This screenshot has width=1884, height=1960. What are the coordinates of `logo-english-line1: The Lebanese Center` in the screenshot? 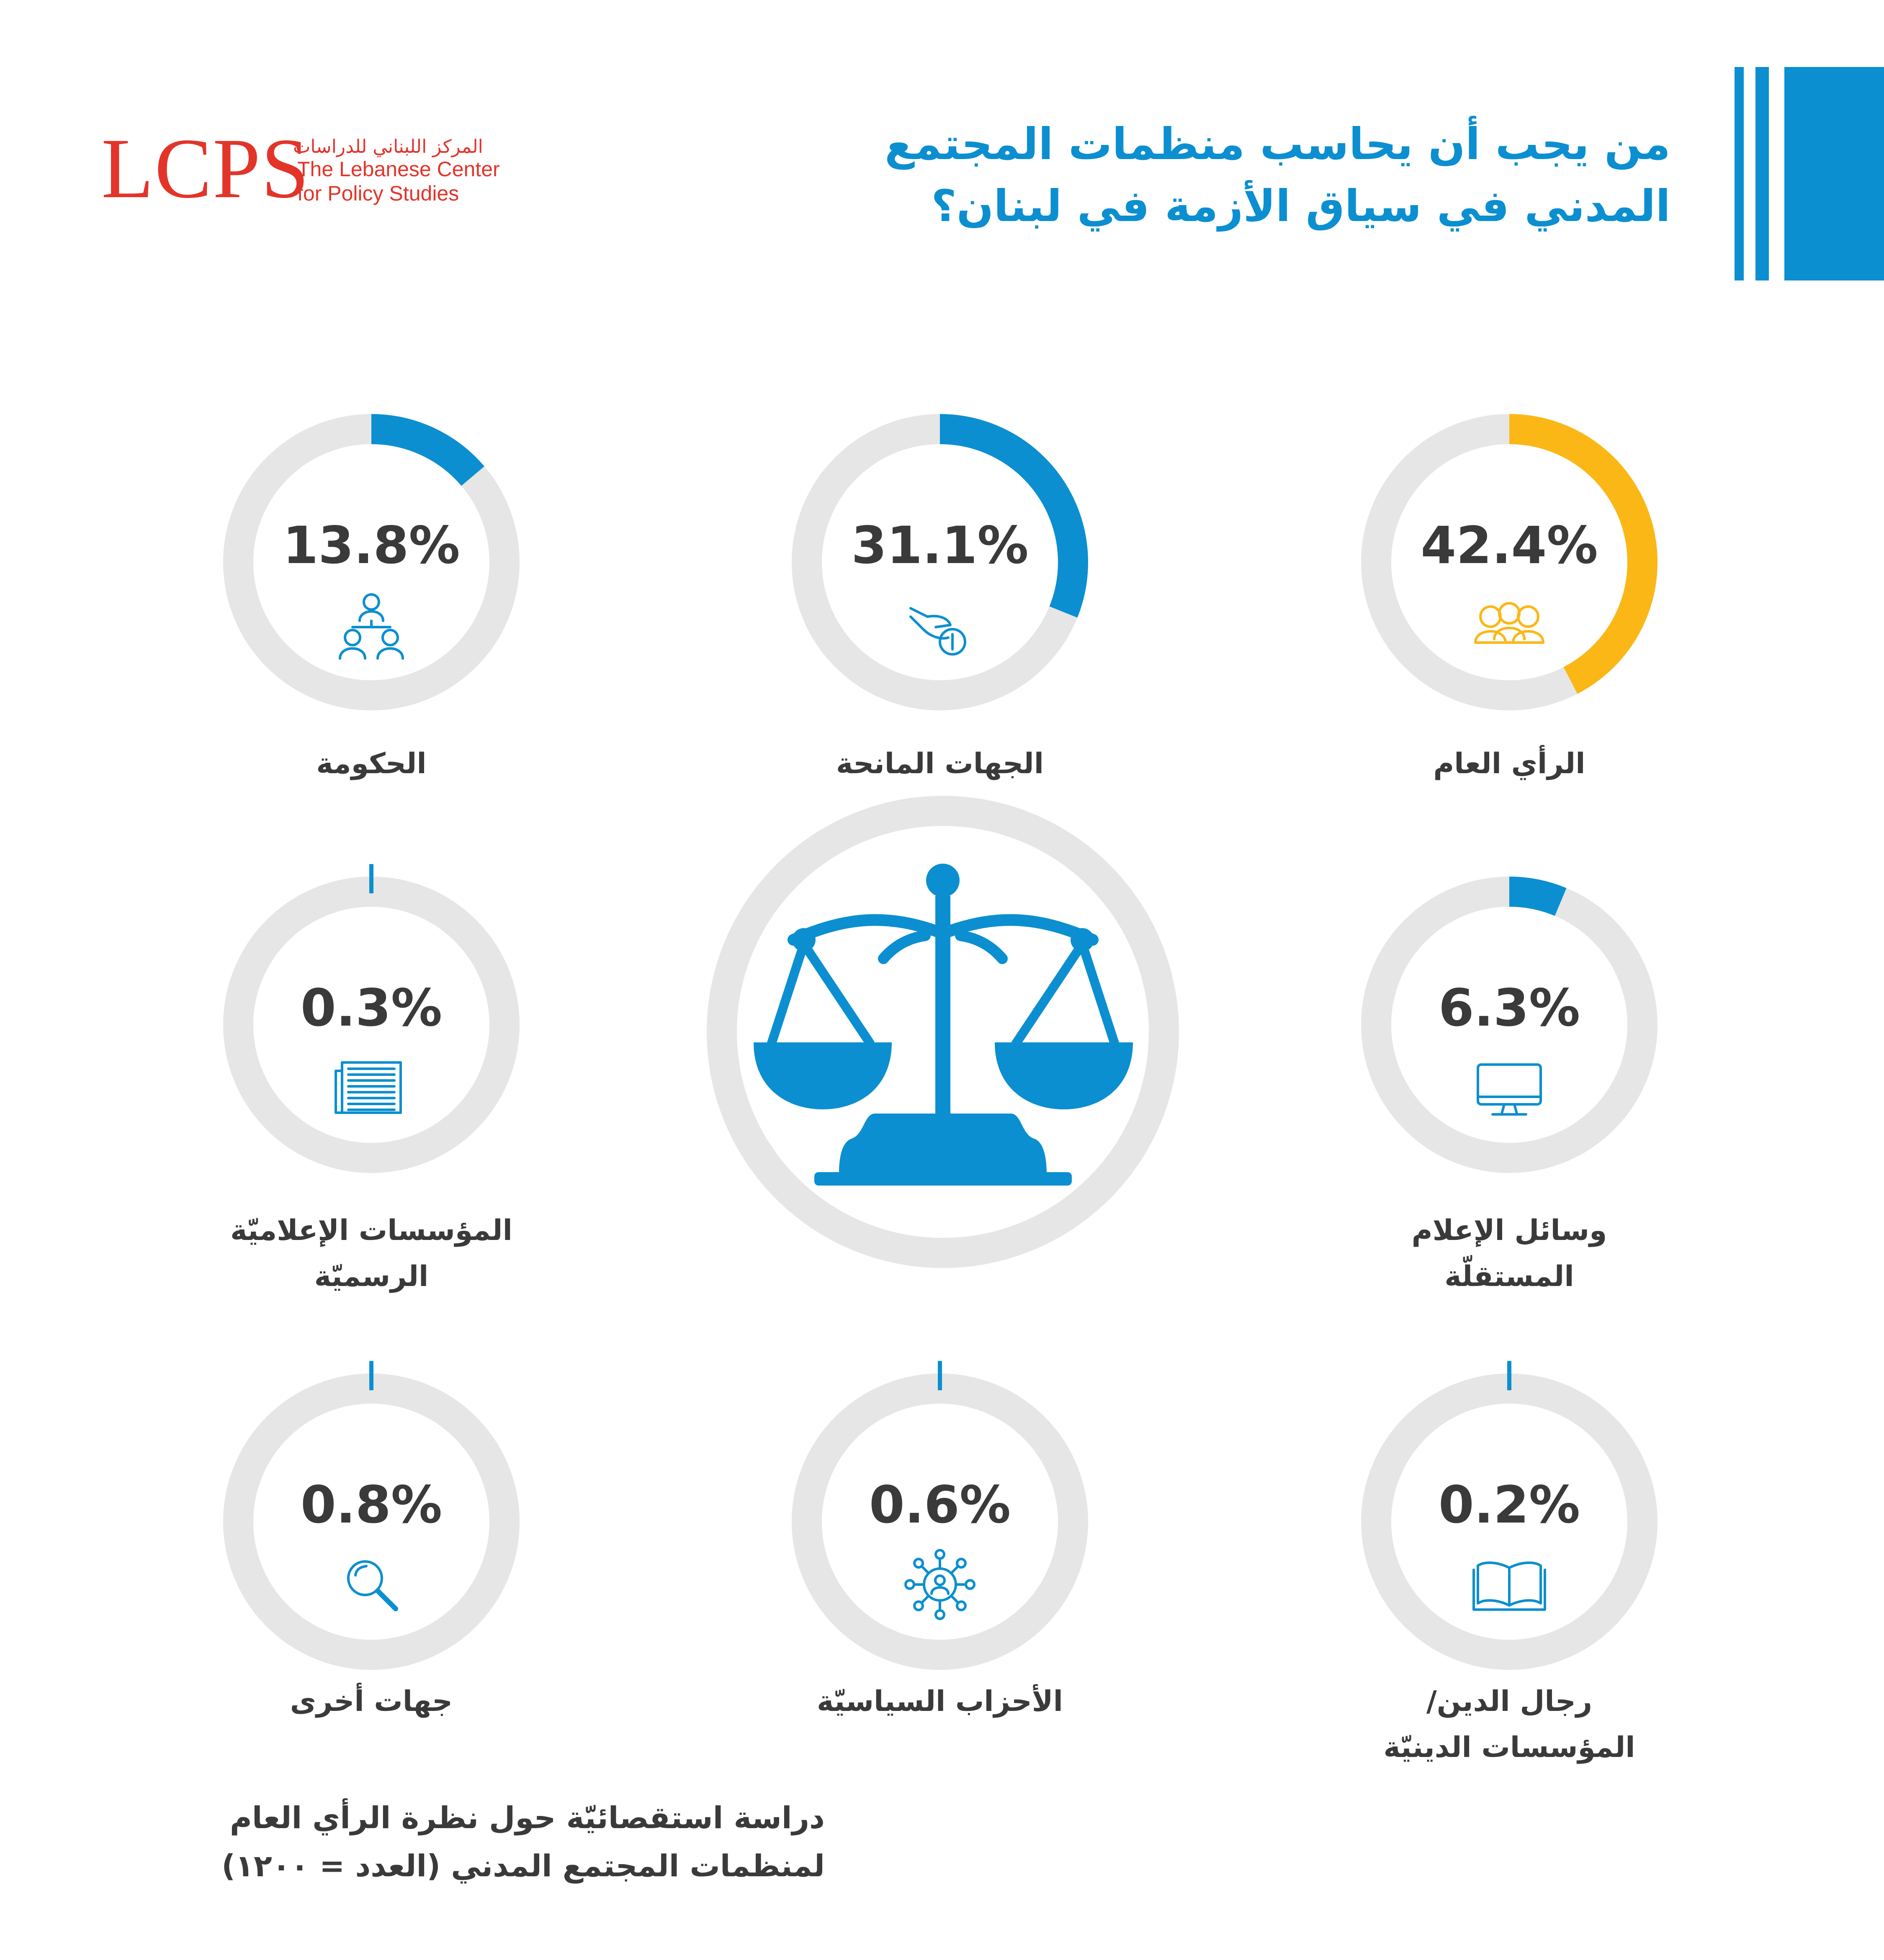 It's located at (399, 169).